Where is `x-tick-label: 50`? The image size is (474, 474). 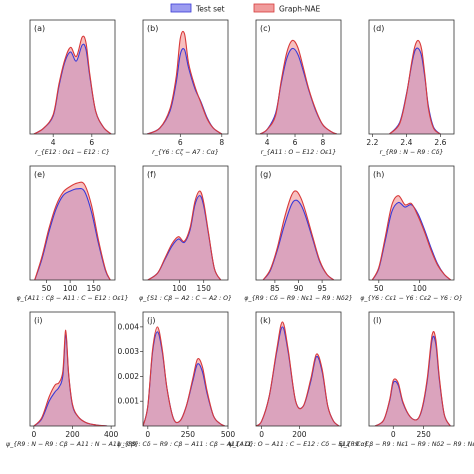
x-tick-label: 50 is located at coordinates (47, 288).